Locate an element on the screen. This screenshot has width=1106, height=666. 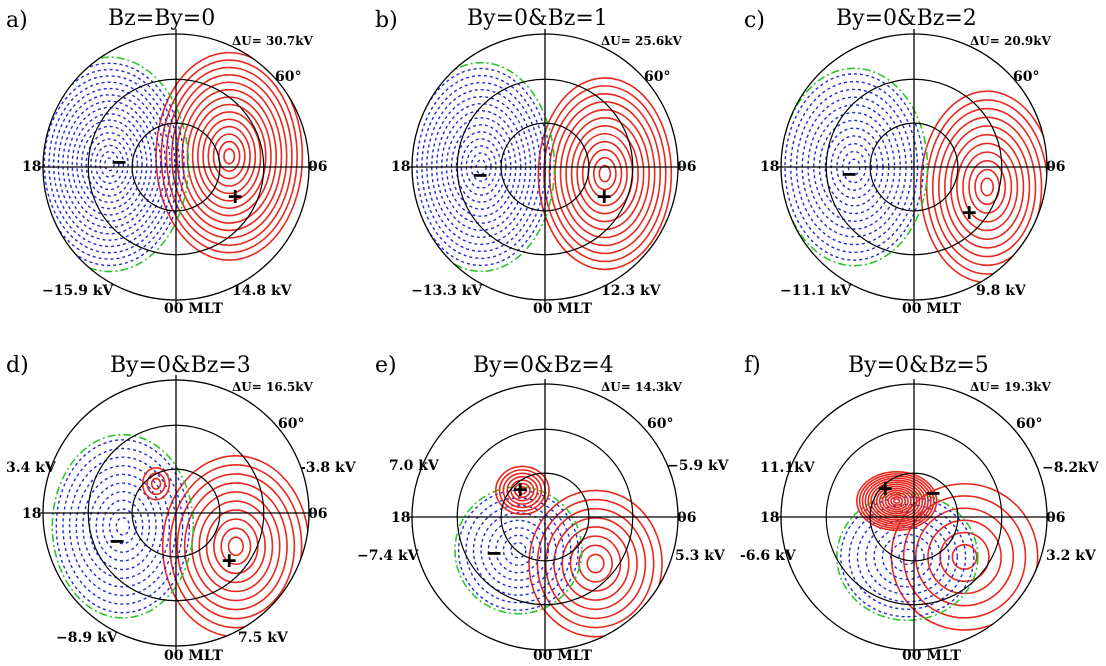
panel-title: By=0&Bz=4 is located at coordinates (543, 365).